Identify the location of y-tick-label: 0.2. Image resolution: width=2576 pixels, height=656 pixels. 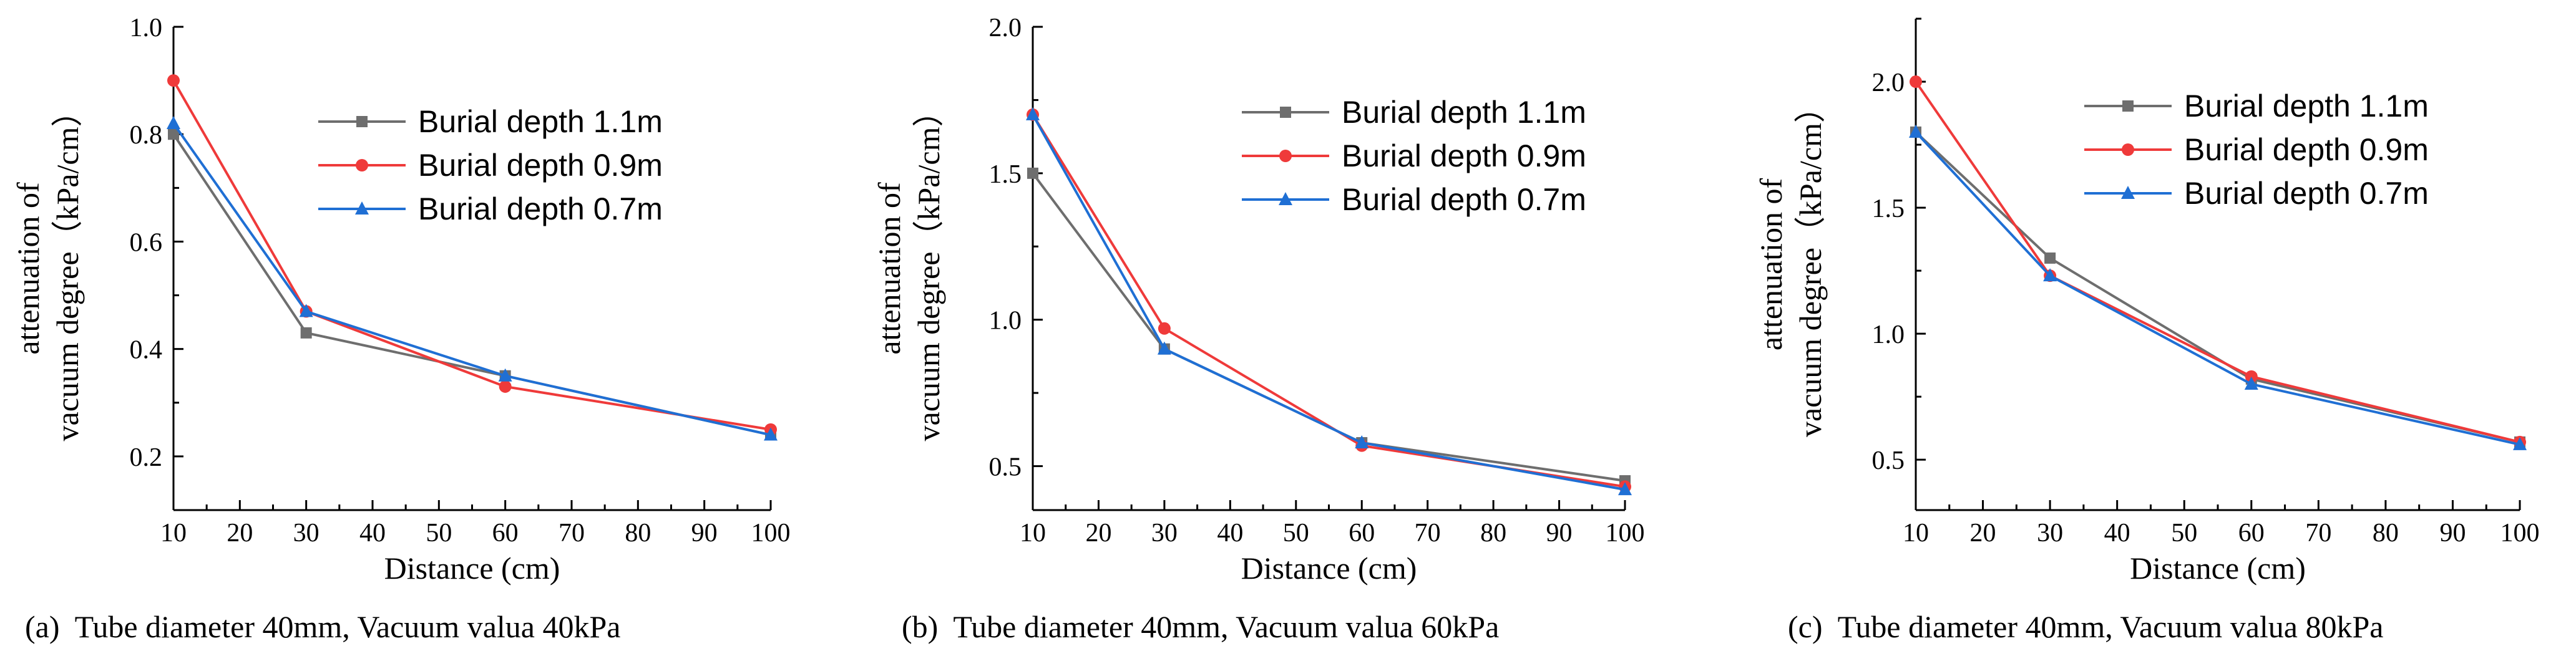
(146, 458).